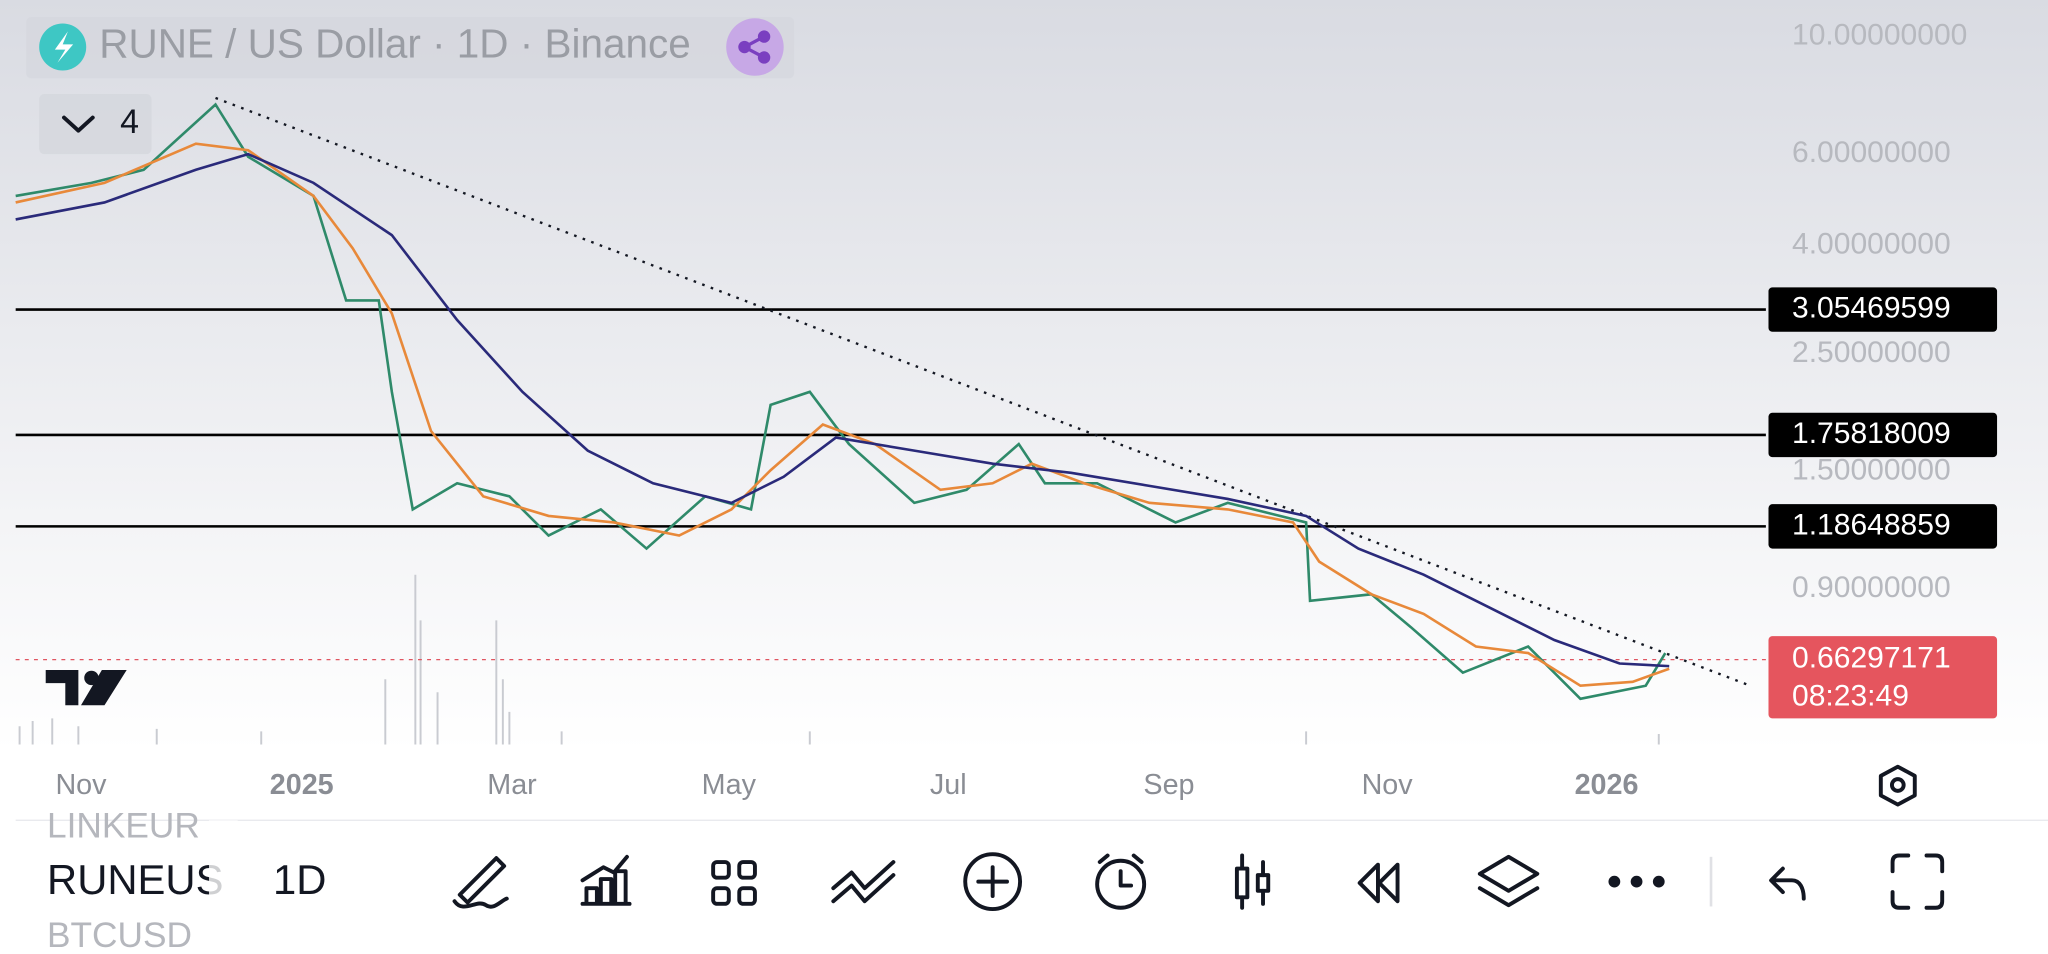  Describe the element at coordinates (1168, 785) in the screenshot. I see `time-label: Sep` at that location.